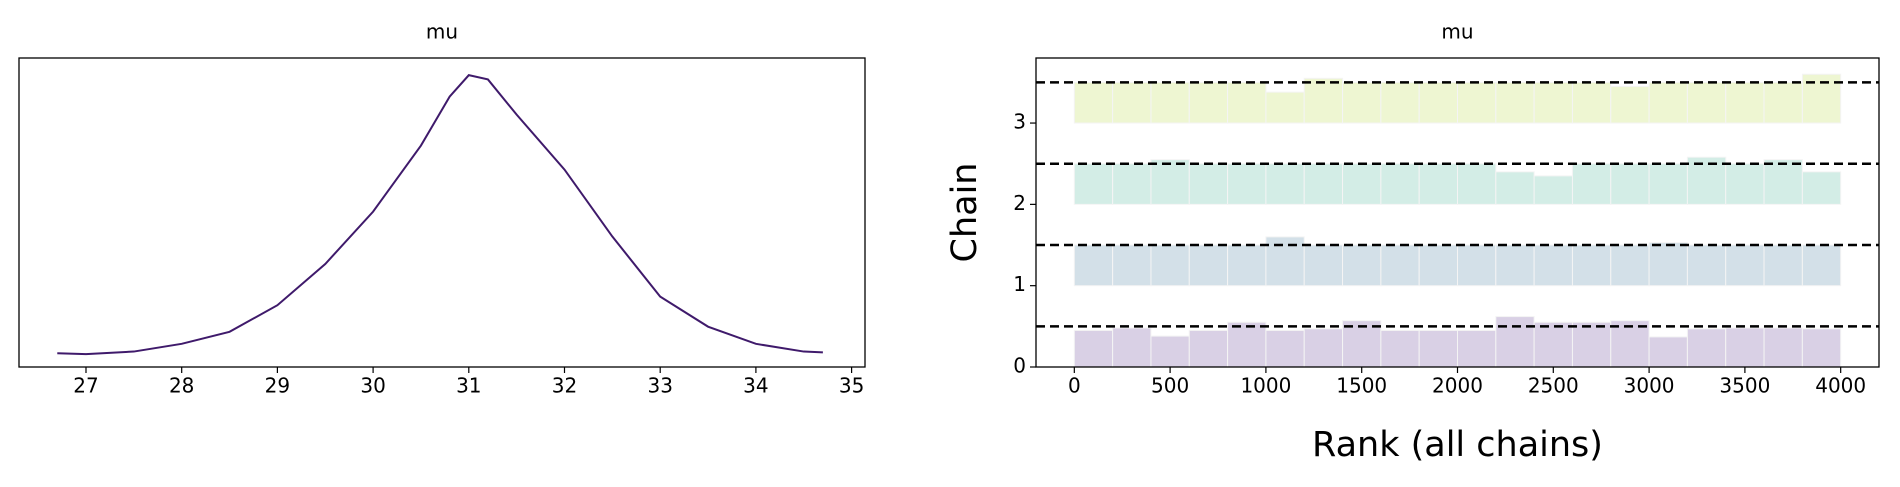 The image size is (1900, 487). Describe the element at coordinates (564, 386) in the screenshot. I see `x-tick-label: 32` at that location.